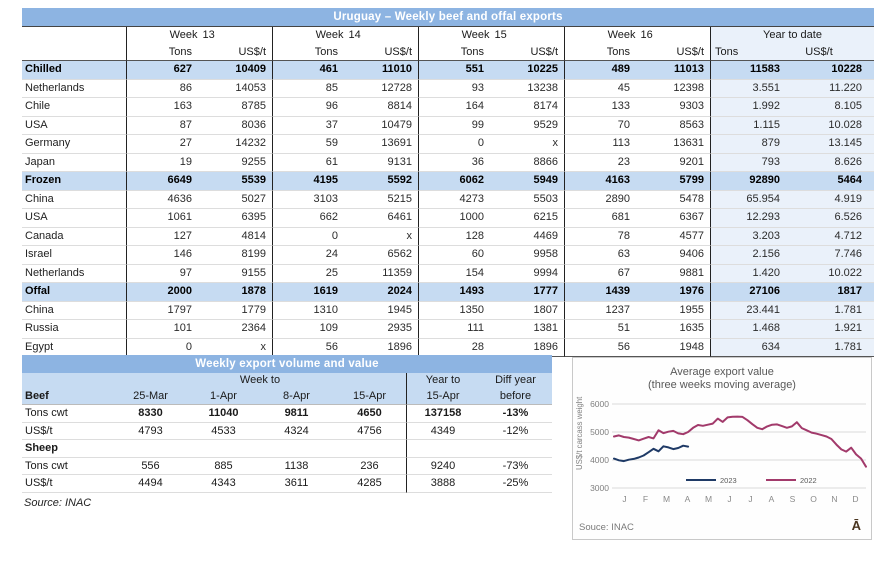  I want to click on table1-week-header-row: Week 13 Week 14 Week 15 Week 16 Year to date, so click(448, 35).